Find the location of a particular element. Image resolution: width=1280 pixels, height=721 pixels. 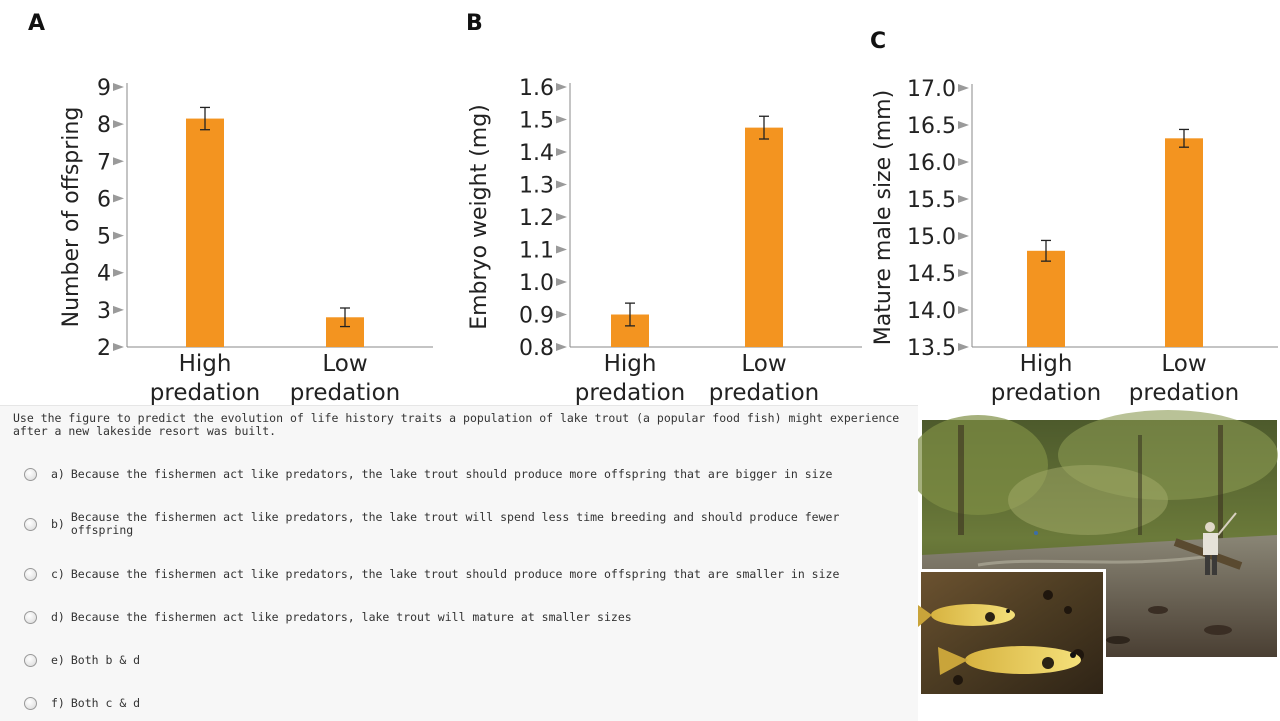

panel-c-bar-low is located at coordinates (1184, 242).